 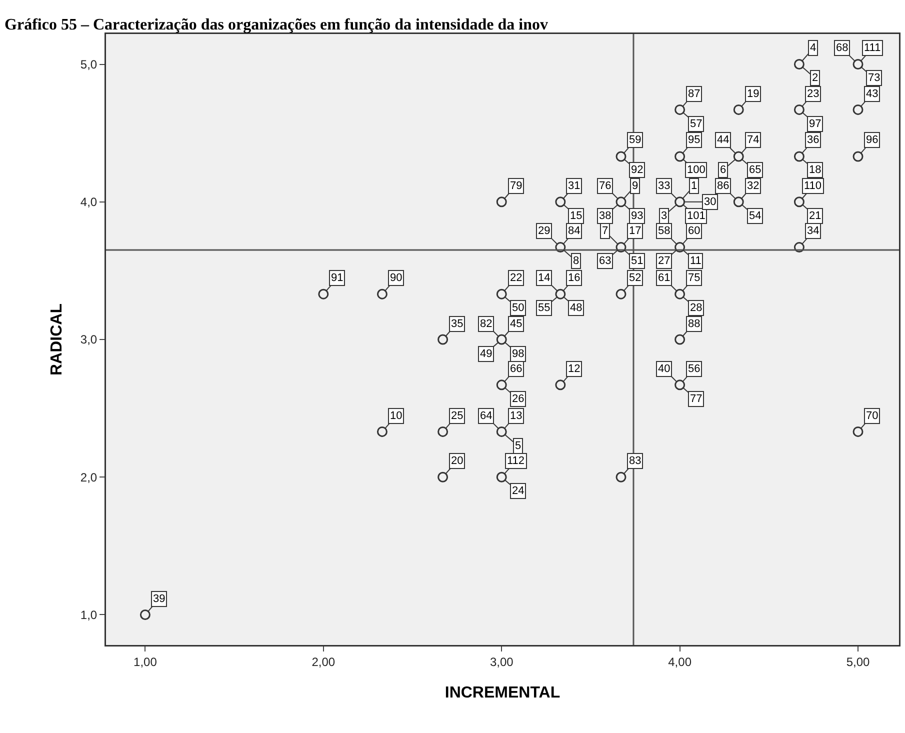 What do you see at coordinates (637, 216) in the screenshot?
I see `annotation: 93` at bounding box center [637, 216].